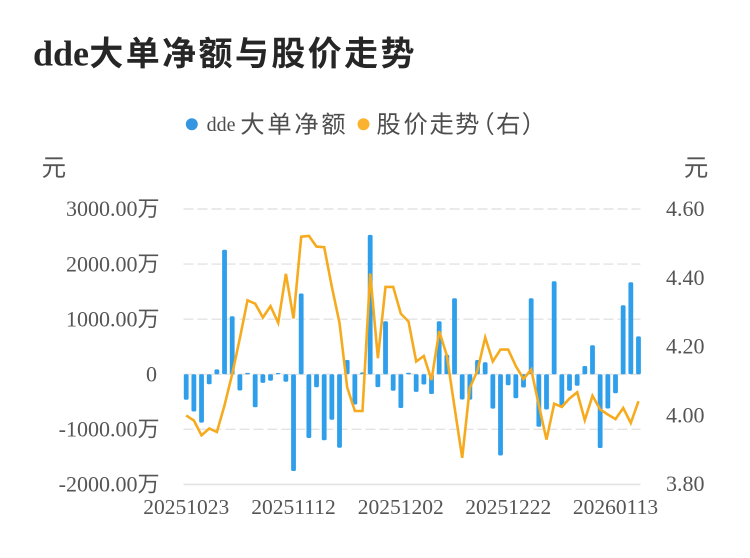 This screenshot has width=750, height=558. Describe the element at coordinates (98, 429) in the screenshot. I see `svg-text: -1000.00` at that location.